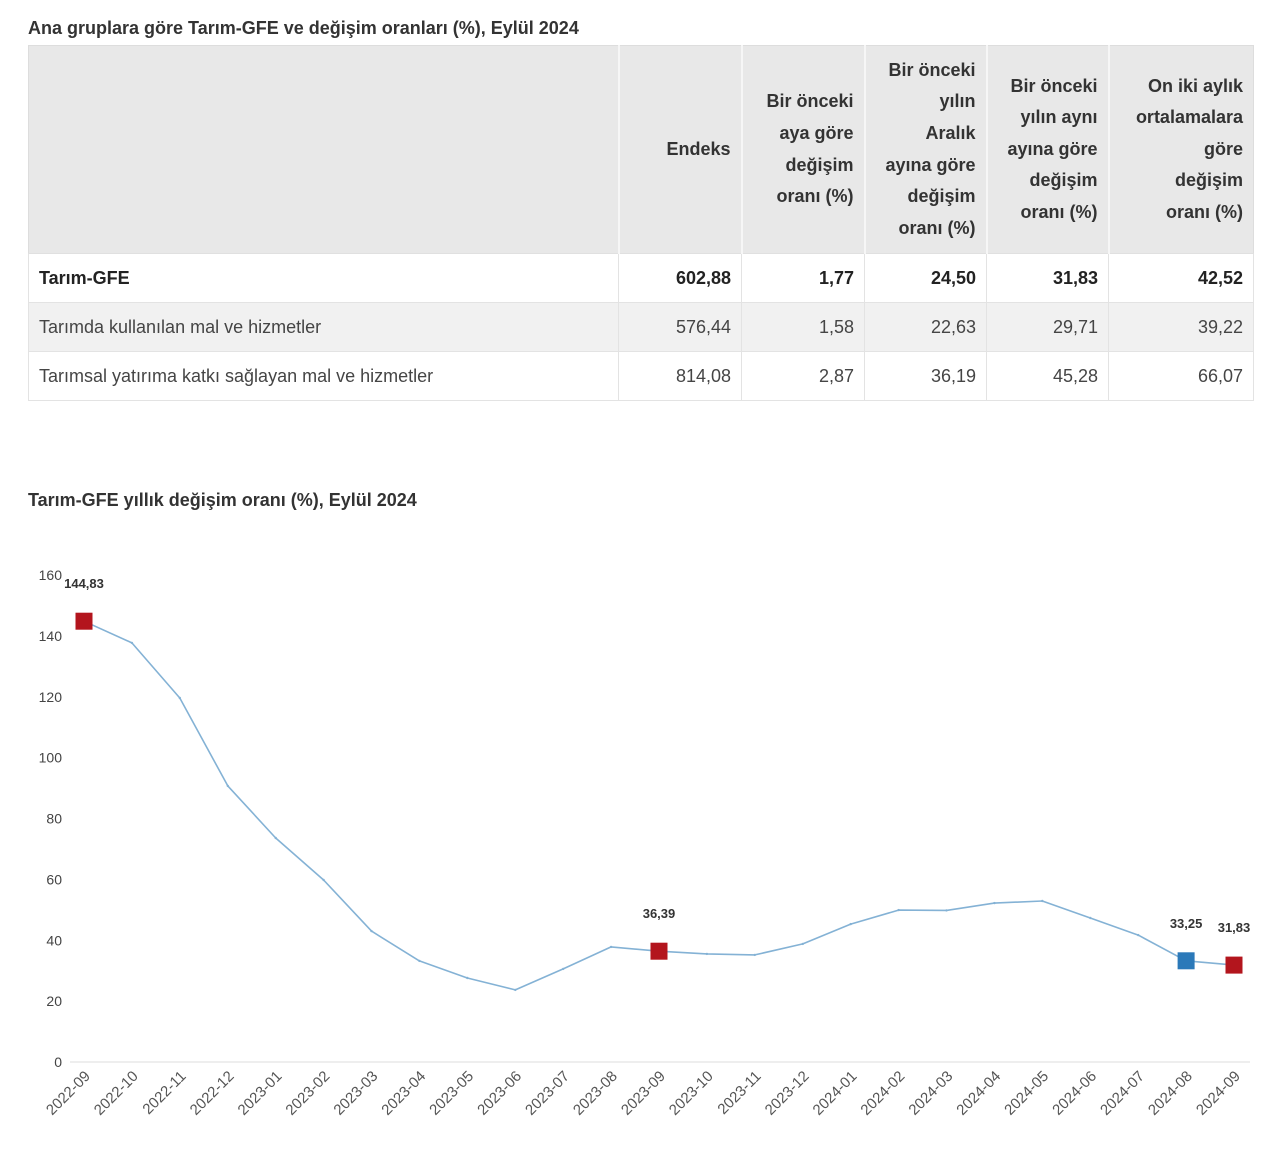 This screenshot has height=1156, width=1280. Describe the element at coordinates (51, 758) in the screenshot. I see `y-tick-label: 100` at that location.